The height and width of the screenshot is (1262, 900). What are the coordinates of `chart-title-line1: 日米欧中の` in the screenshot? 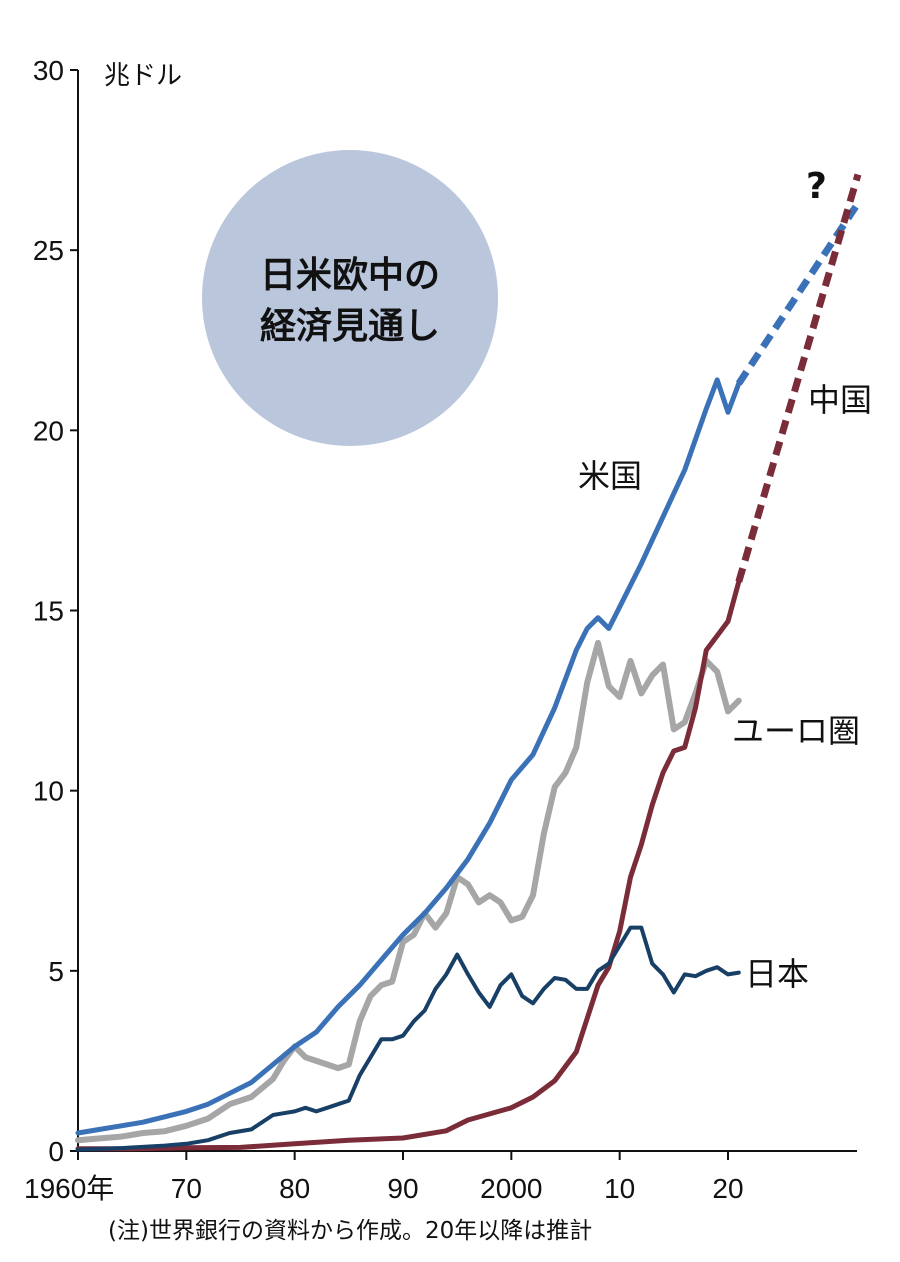 It's located at (350, 275).